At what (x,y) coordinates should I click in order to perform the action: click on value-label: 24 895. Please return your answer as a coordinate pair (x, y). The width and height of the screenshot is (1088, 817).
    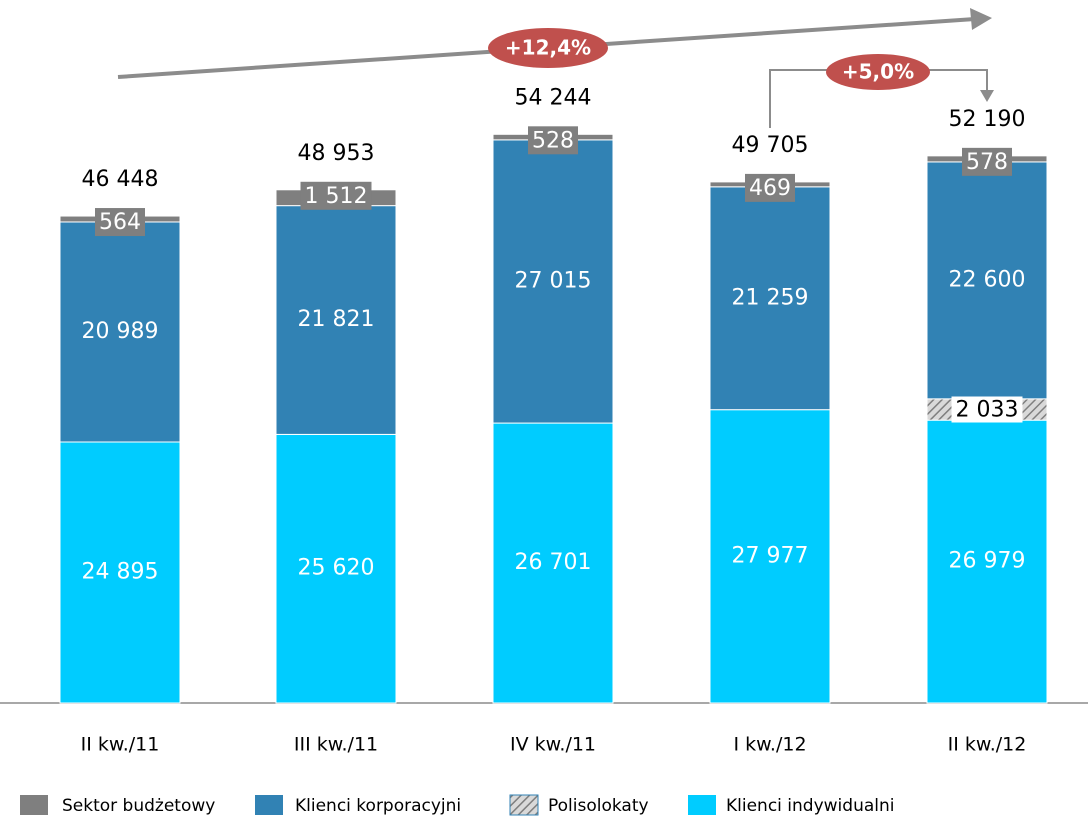
    Looking at the image, I should click on (120, 572).